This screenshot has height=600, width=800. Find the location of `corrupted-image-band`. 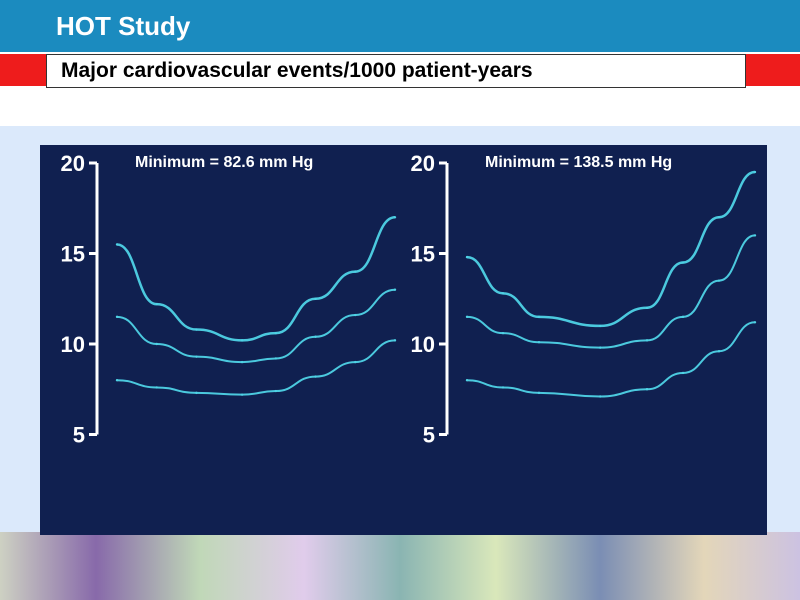

corrupted-image-band is located at coordinates (400, 566).